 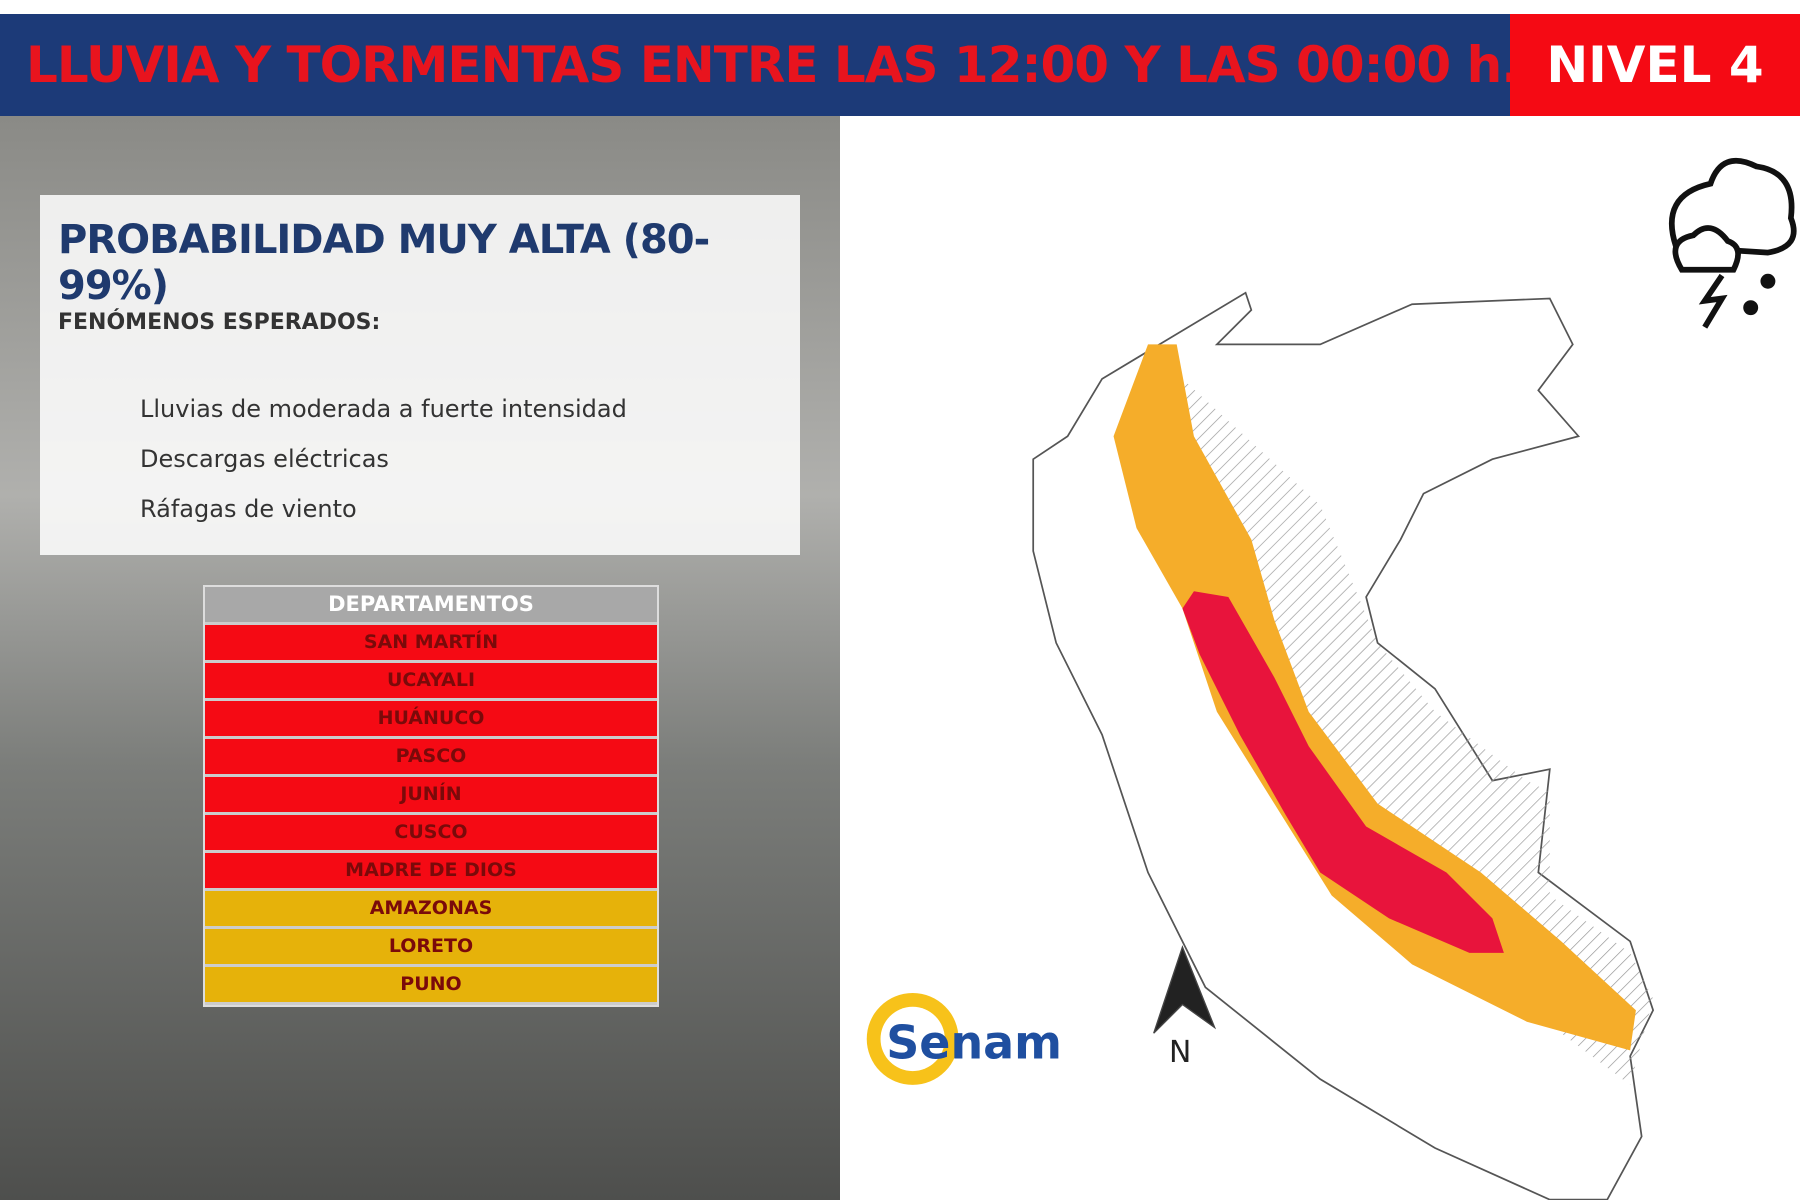 I want to click on alert-level: NIVEL 4, so click(x=1655, y=65).